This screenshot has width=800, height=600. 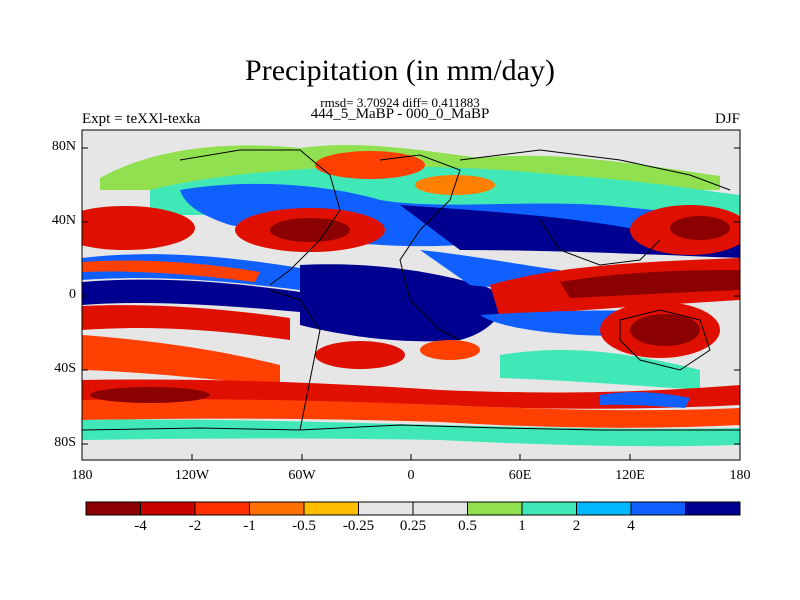 I want to click on lon-tick-label: 60E, so click(x=520, y=475).